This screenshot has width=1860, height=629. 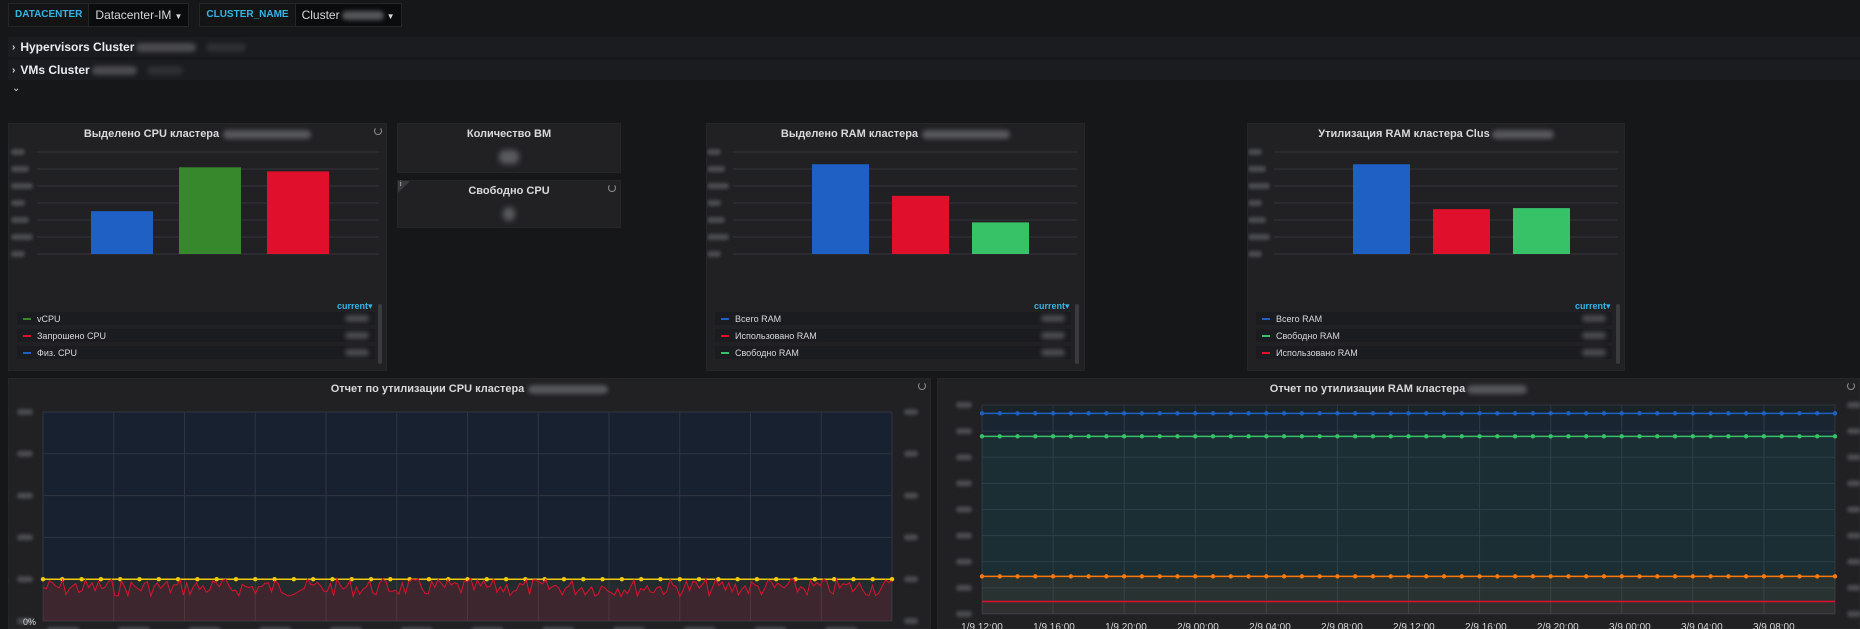 I want to click on x-tick-label: 3/9 00:00, so click(x=1630, y=625).